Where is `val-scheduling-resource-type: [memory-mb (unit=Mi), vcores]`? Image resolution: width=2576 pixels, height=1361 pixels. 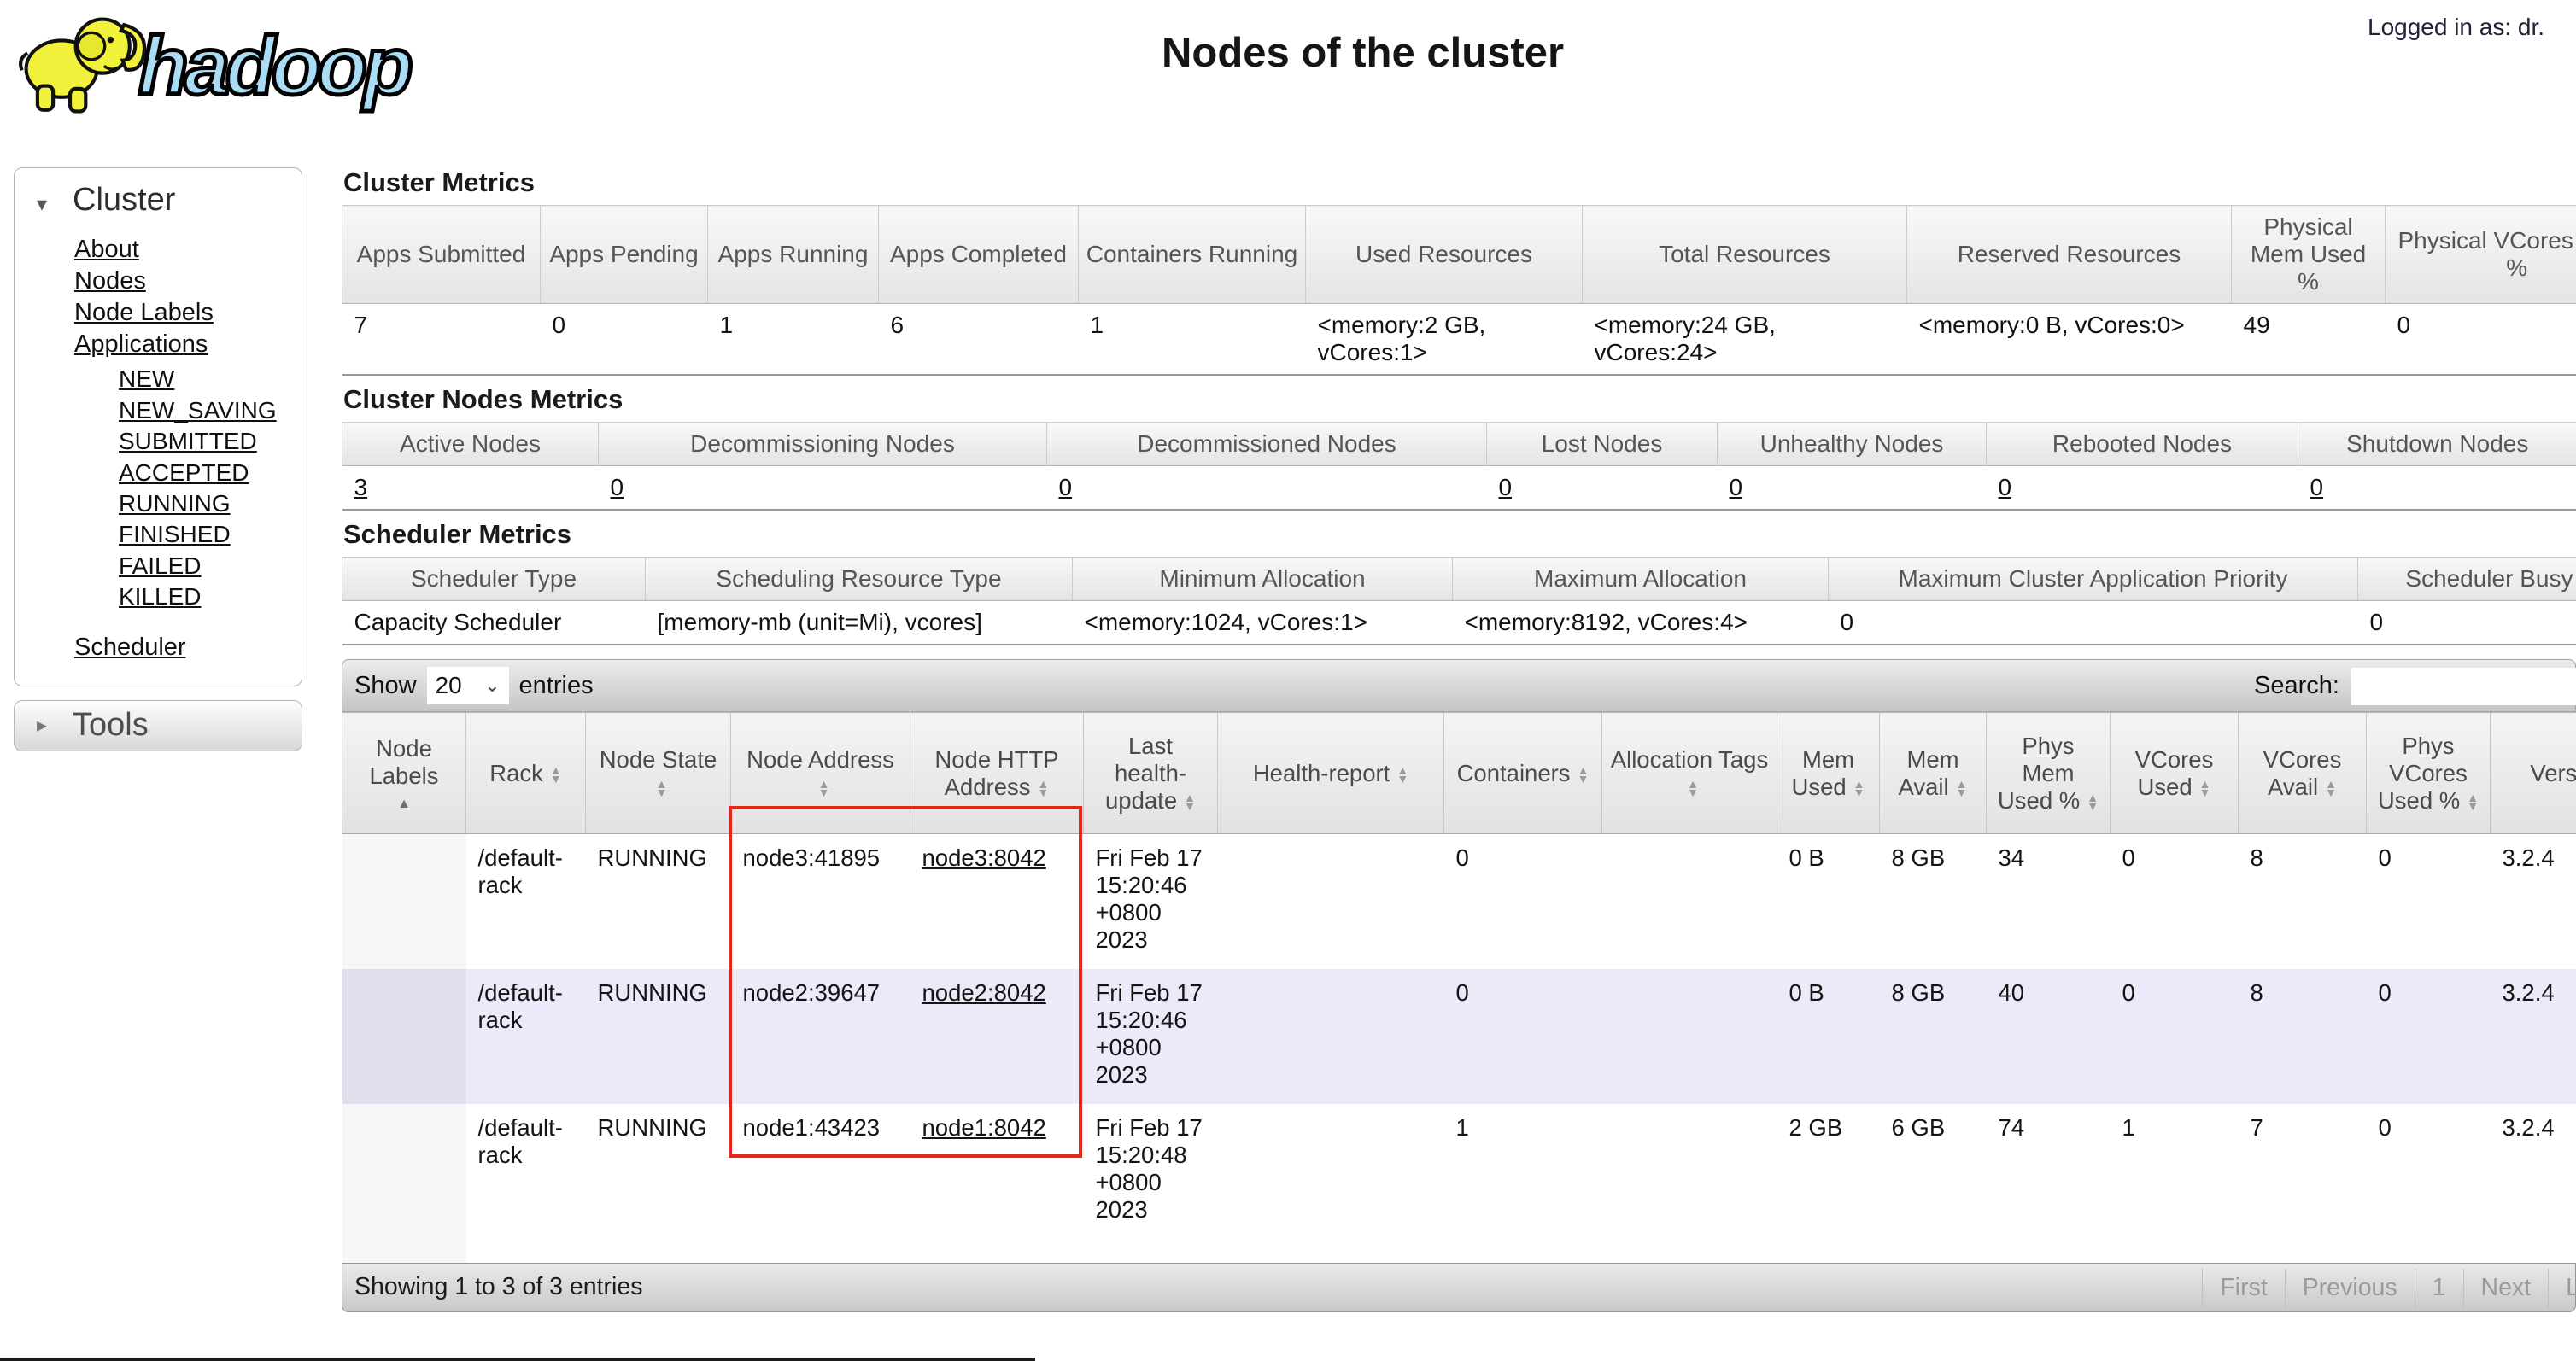 val-scheduling-resource-type: [memory-mb (unit=Mi), vcores] is located at coordinates (859, 622).